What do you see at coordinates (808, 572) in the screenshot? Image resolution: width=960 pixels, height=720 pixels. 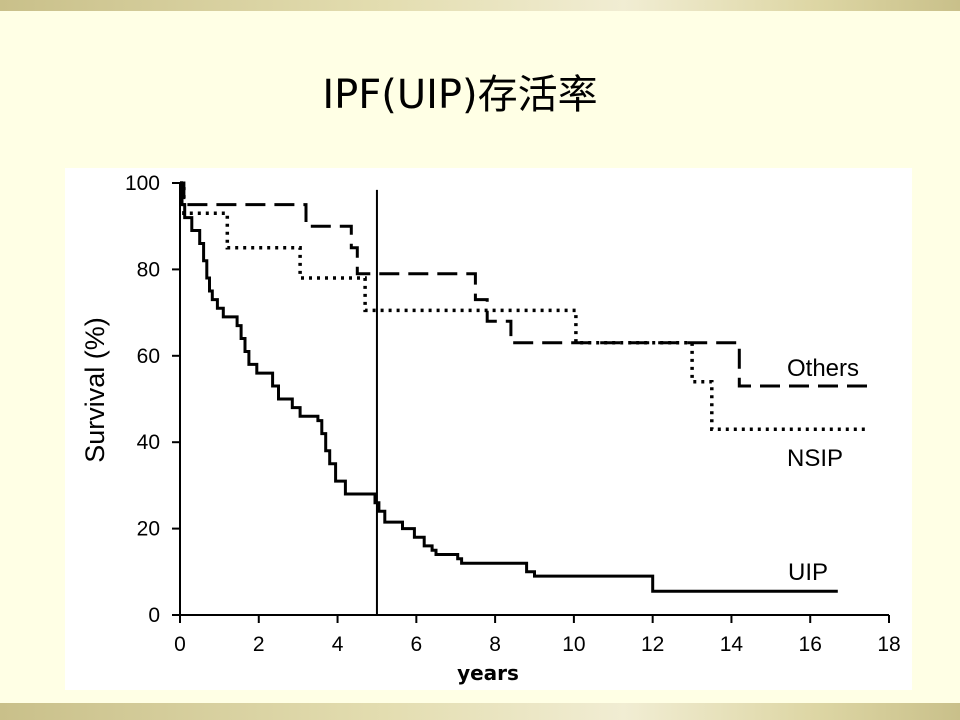 I see `series-label-uip: UIP` at bounding box center [808, 572].